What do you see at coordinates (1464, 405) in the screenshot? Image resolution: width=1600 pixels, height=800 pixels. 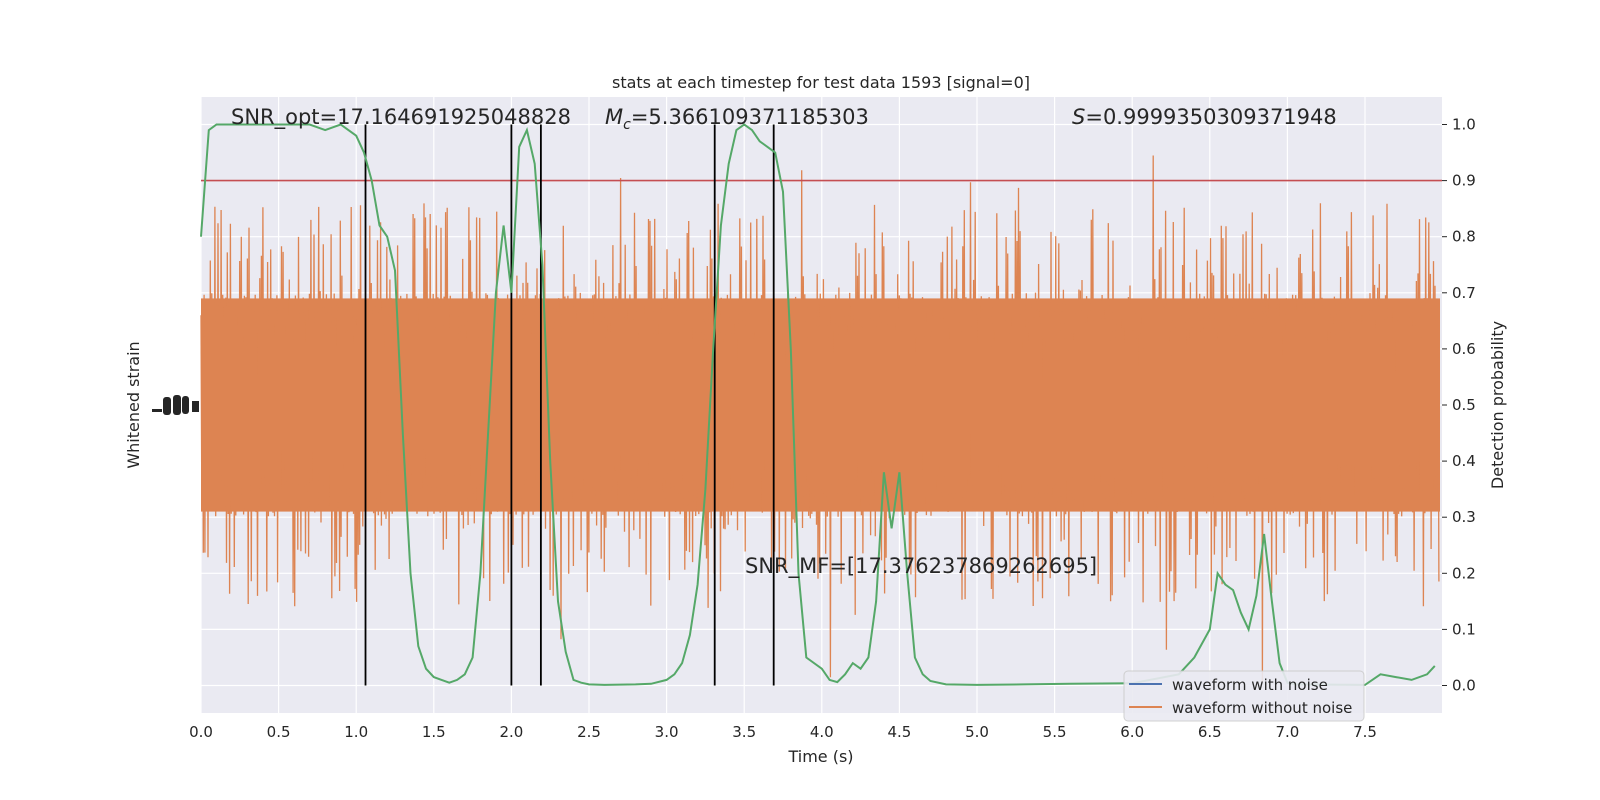 I see `y-tick-label: 0.5` at bounding box center [1464, 405].